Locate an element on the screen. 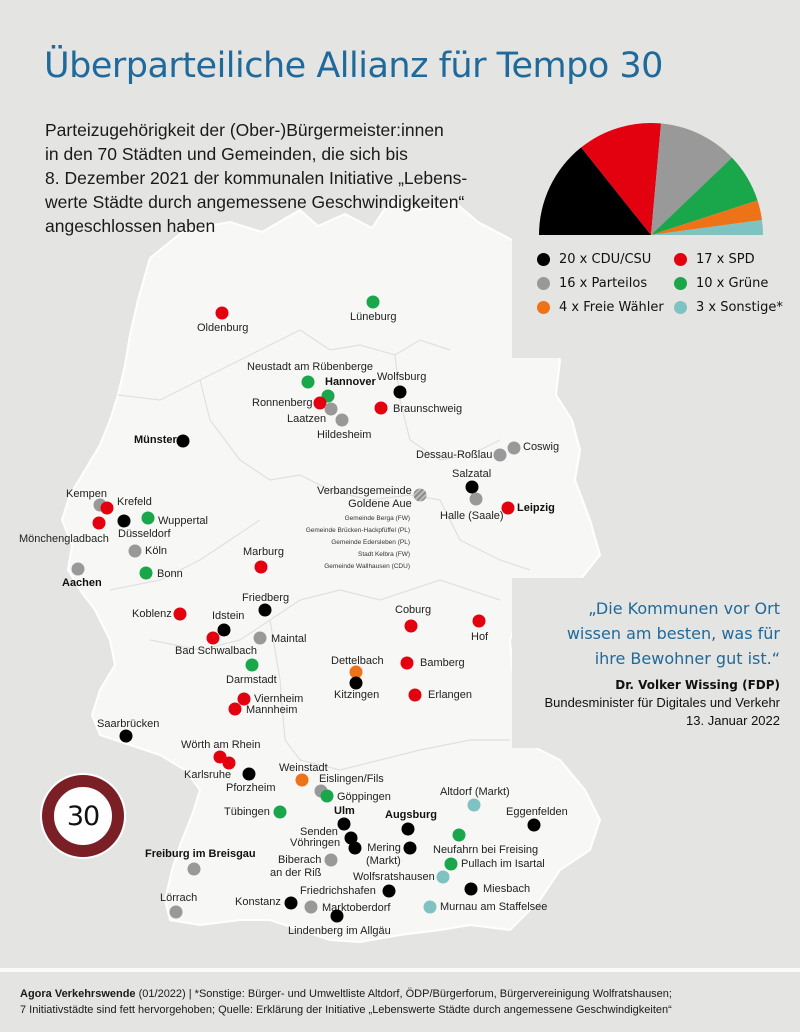 This screenshot has height=1032, width=800. member-label: Gemeinde Wallhausen (CDU) is located at coordinates (367, 566).